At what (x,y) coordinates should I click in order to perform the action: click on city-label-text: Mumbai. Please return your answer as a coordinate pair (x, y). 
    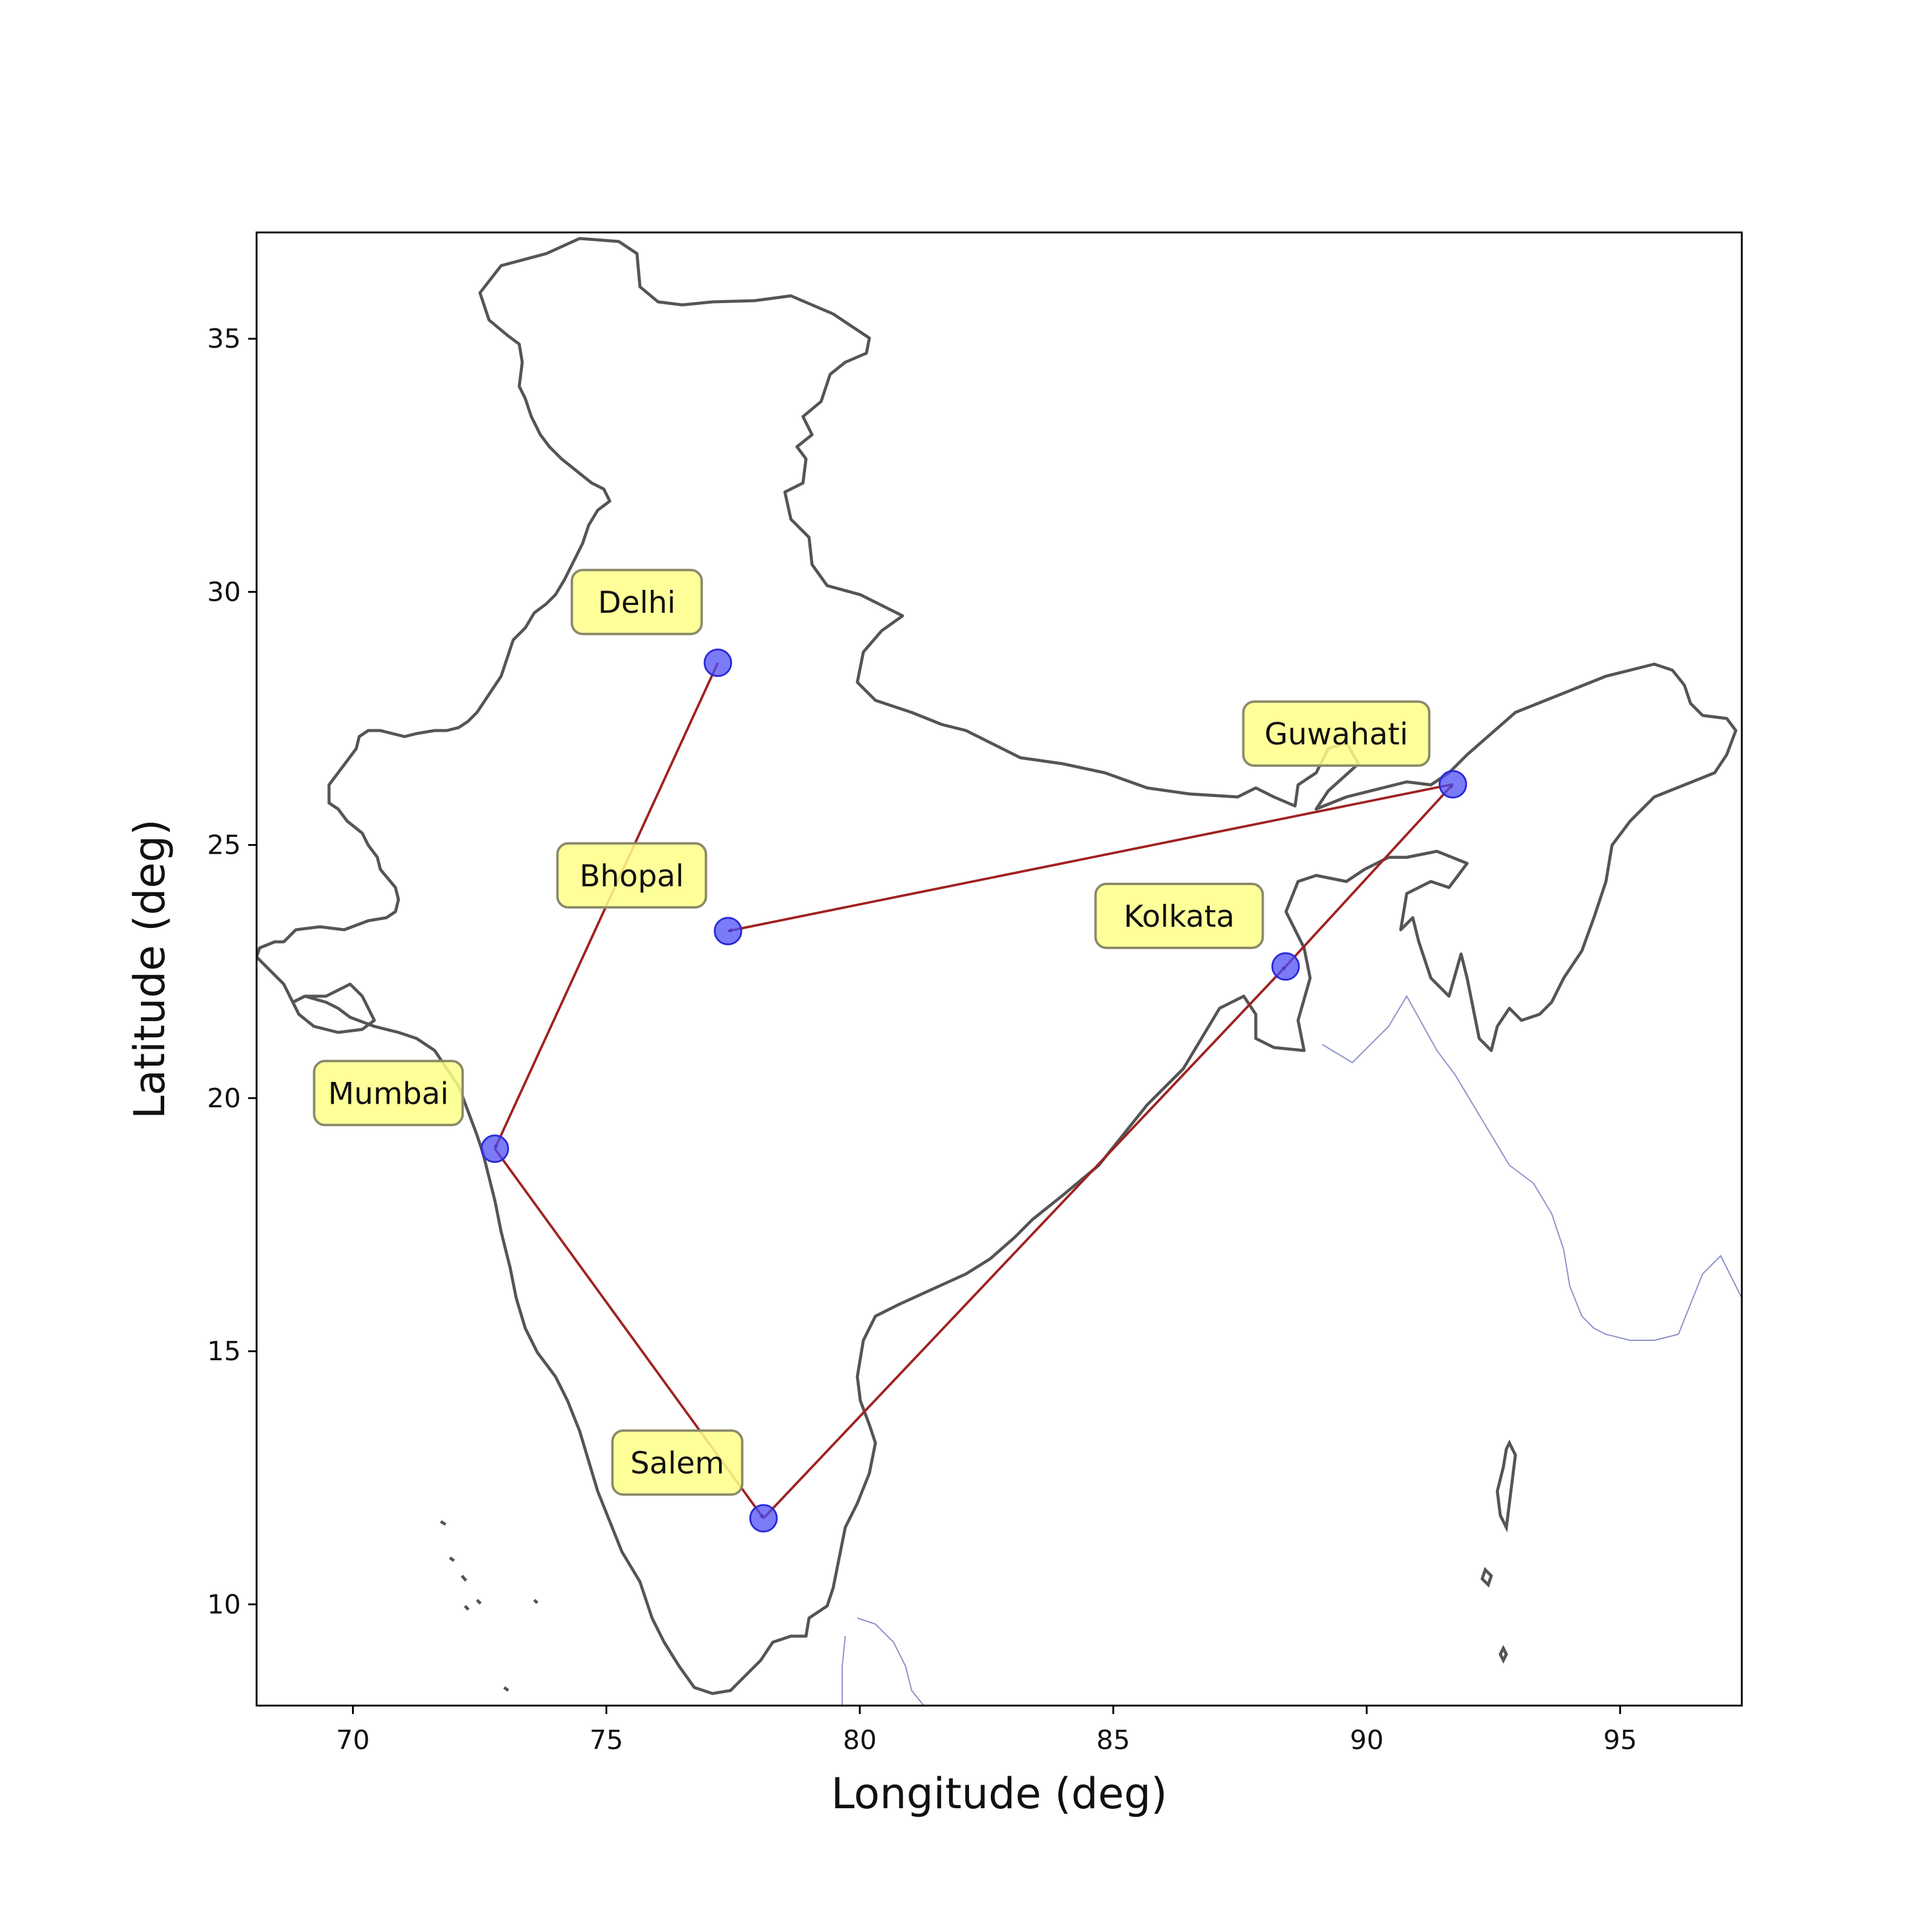
    Looking at the image, I should click on (388, 1094).